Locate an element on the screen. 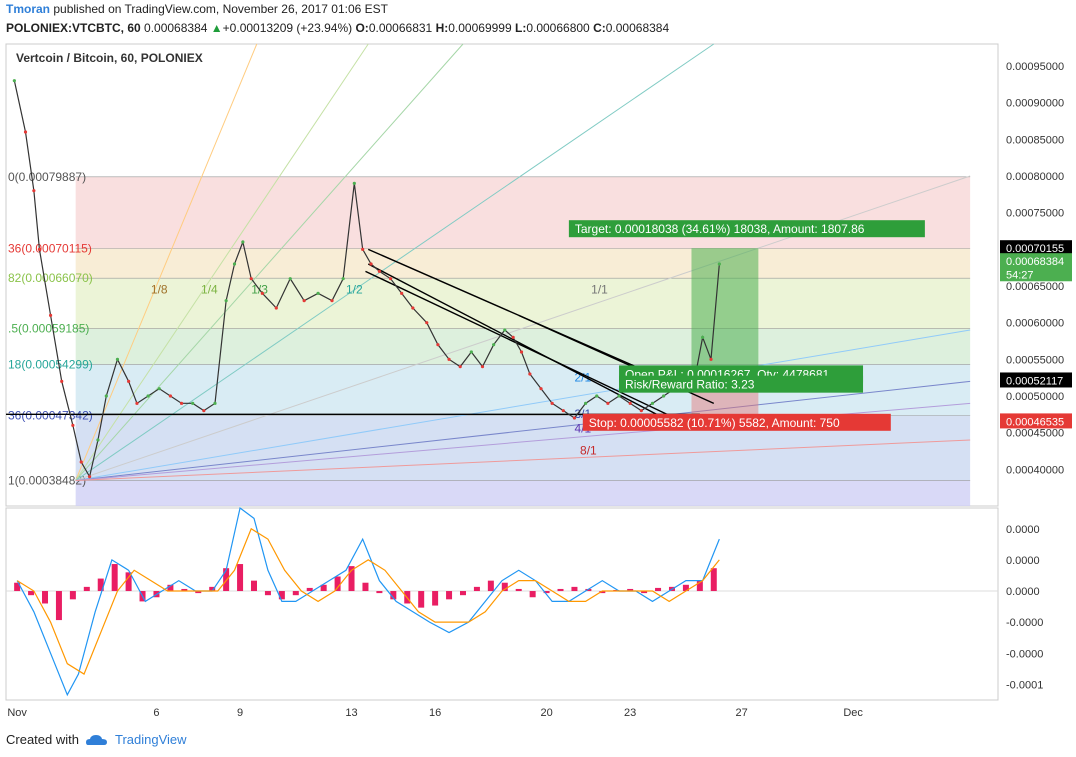 This screenshot has height=757, width=1076. fib-level-label: 36(0.00047342) is located at coordinates (50, 415).